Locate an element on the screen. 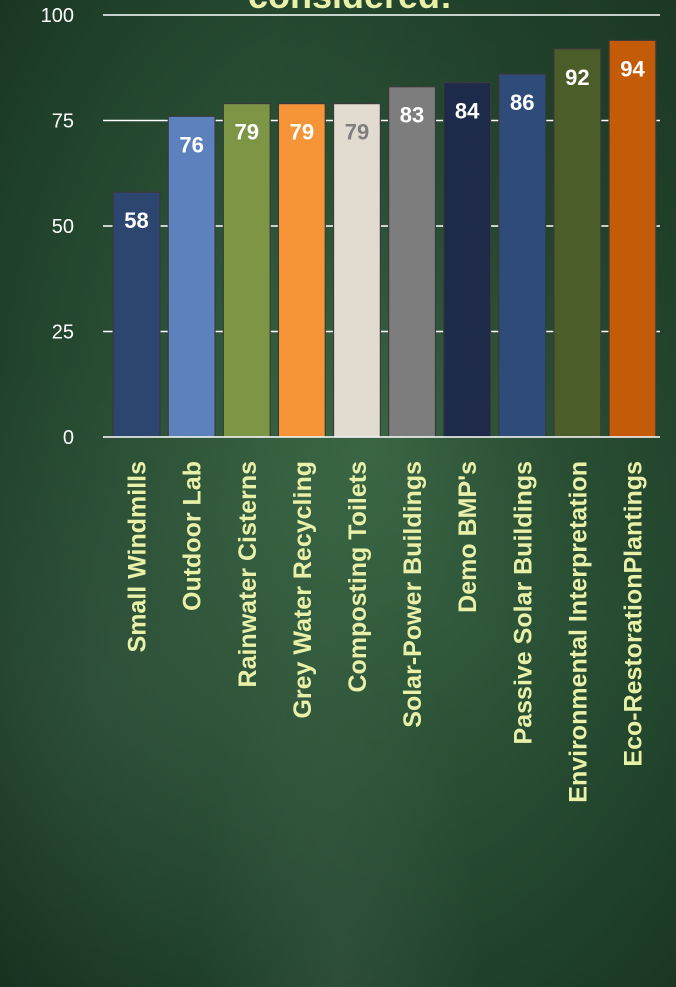 The height and width of the screenshot is (987, 676). data-label: 94 is located at coordinates (632, 68).